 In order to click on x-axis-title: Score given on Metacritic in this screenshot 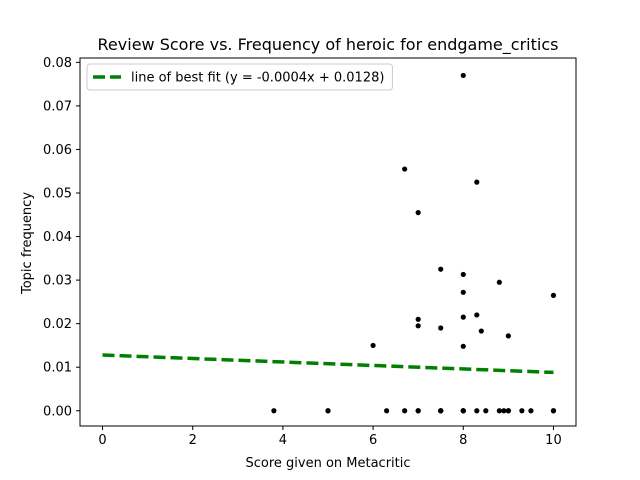, I will do `click(327, 463)`.